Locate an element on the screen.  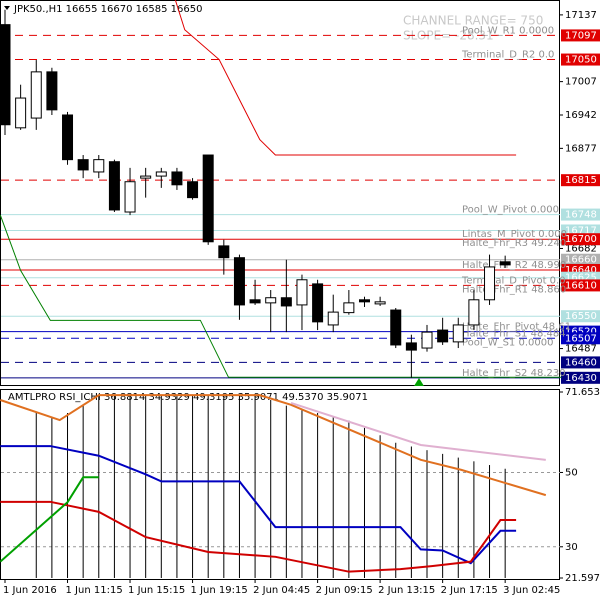
level-label: 16520 is located at coordinates (581, 332).